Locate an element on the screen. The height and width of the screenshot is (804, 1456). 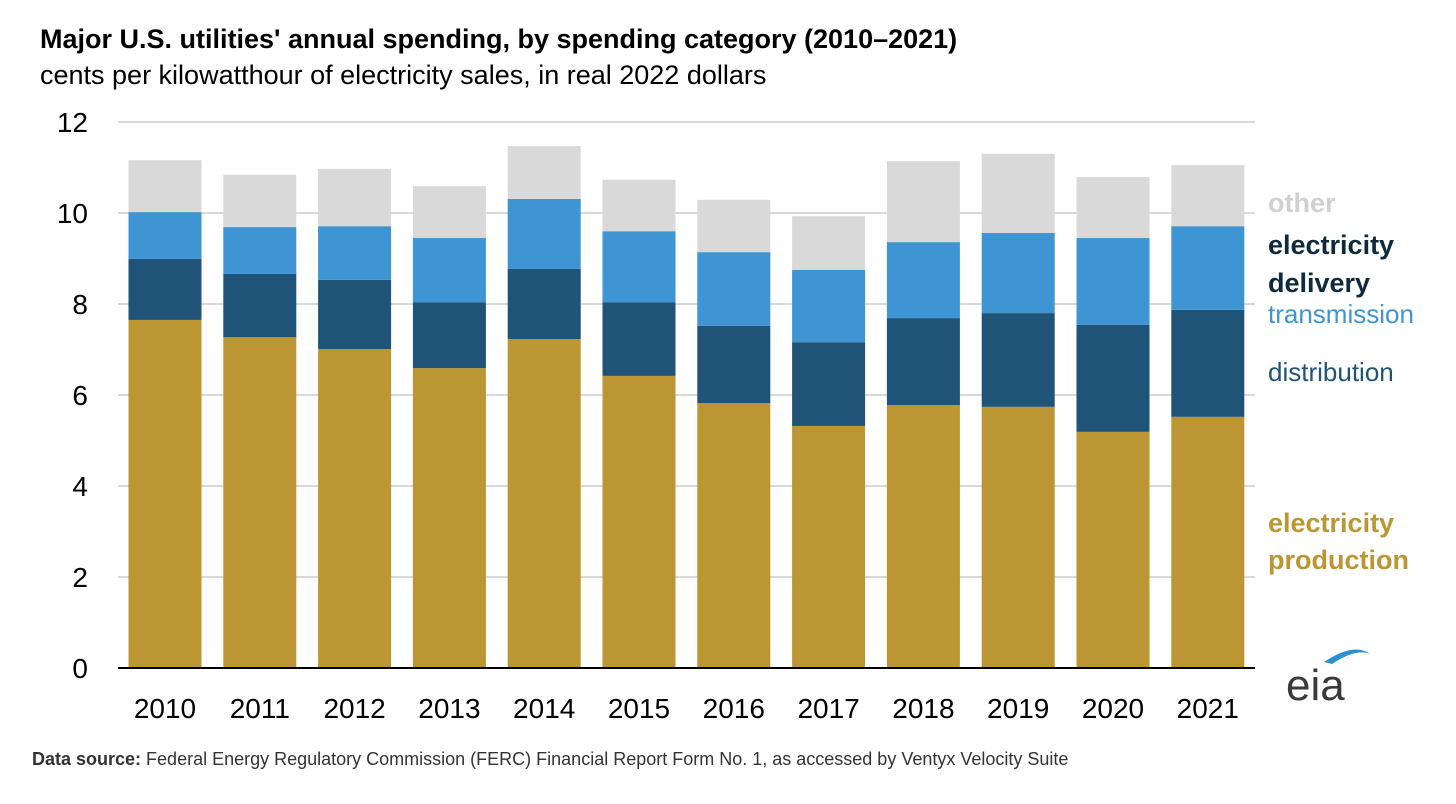
legend-production-line2: production is located at coordinates (1338, 560).